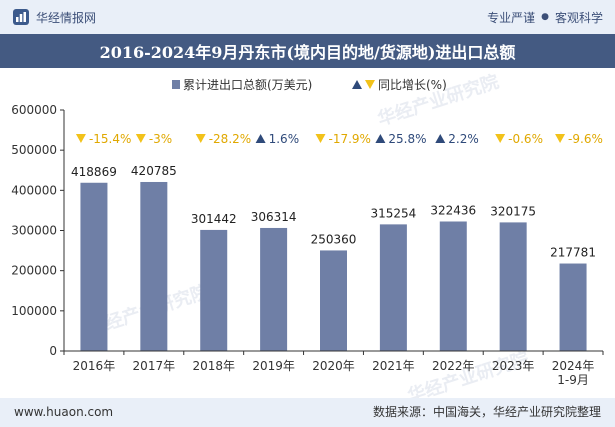  What do you see at coordinates (34, 231) in the screenshot?
I see `y-tick-label: 300000` at bounding box center [34, 231].